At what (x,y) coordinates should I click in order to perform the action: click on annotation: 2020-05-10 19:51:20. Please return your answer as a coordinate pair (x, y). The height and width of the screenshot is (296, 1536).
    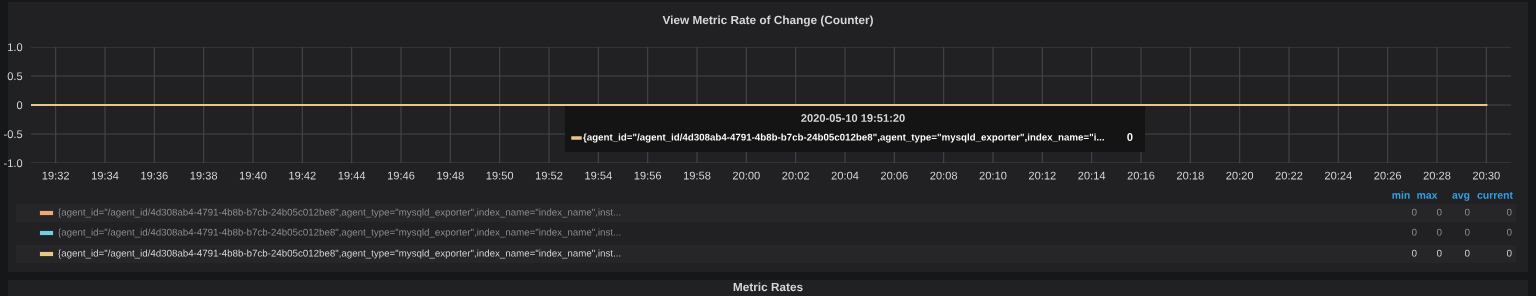
    Looking at the image, I should click on (853, 118).